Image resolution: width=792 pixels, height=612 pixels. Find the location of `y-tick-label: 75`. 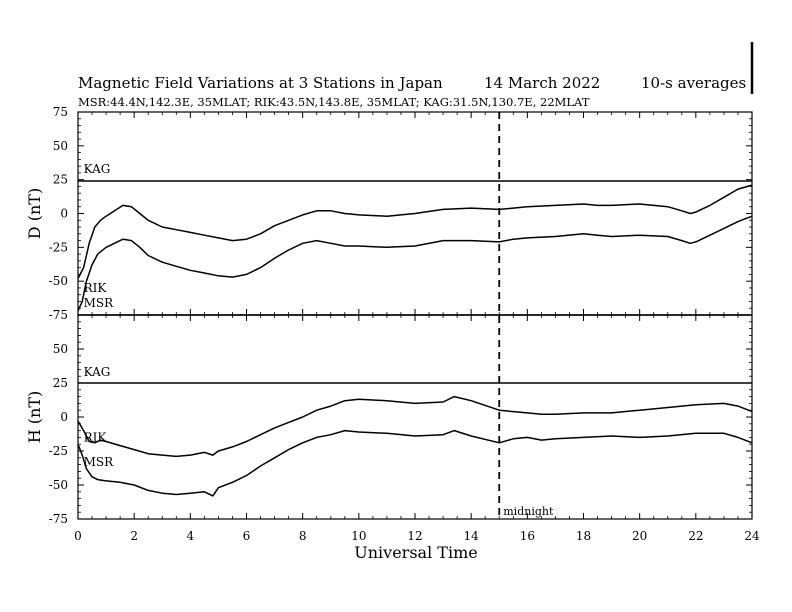

y-tick-label: 75 is located at coordinates (60, 112).